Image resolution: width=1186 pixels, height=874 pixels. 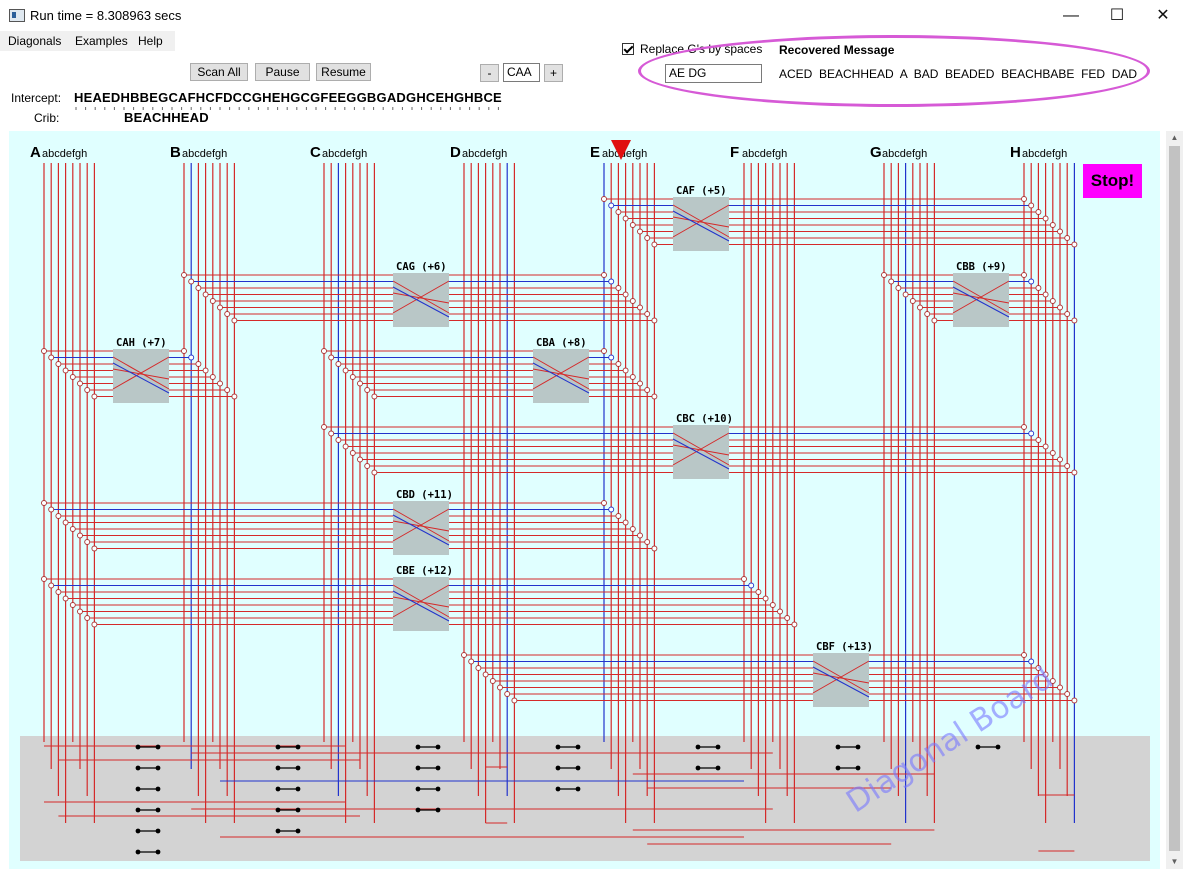 I want to click on scan-all-button: Scan All, so click(x=219, y=72).